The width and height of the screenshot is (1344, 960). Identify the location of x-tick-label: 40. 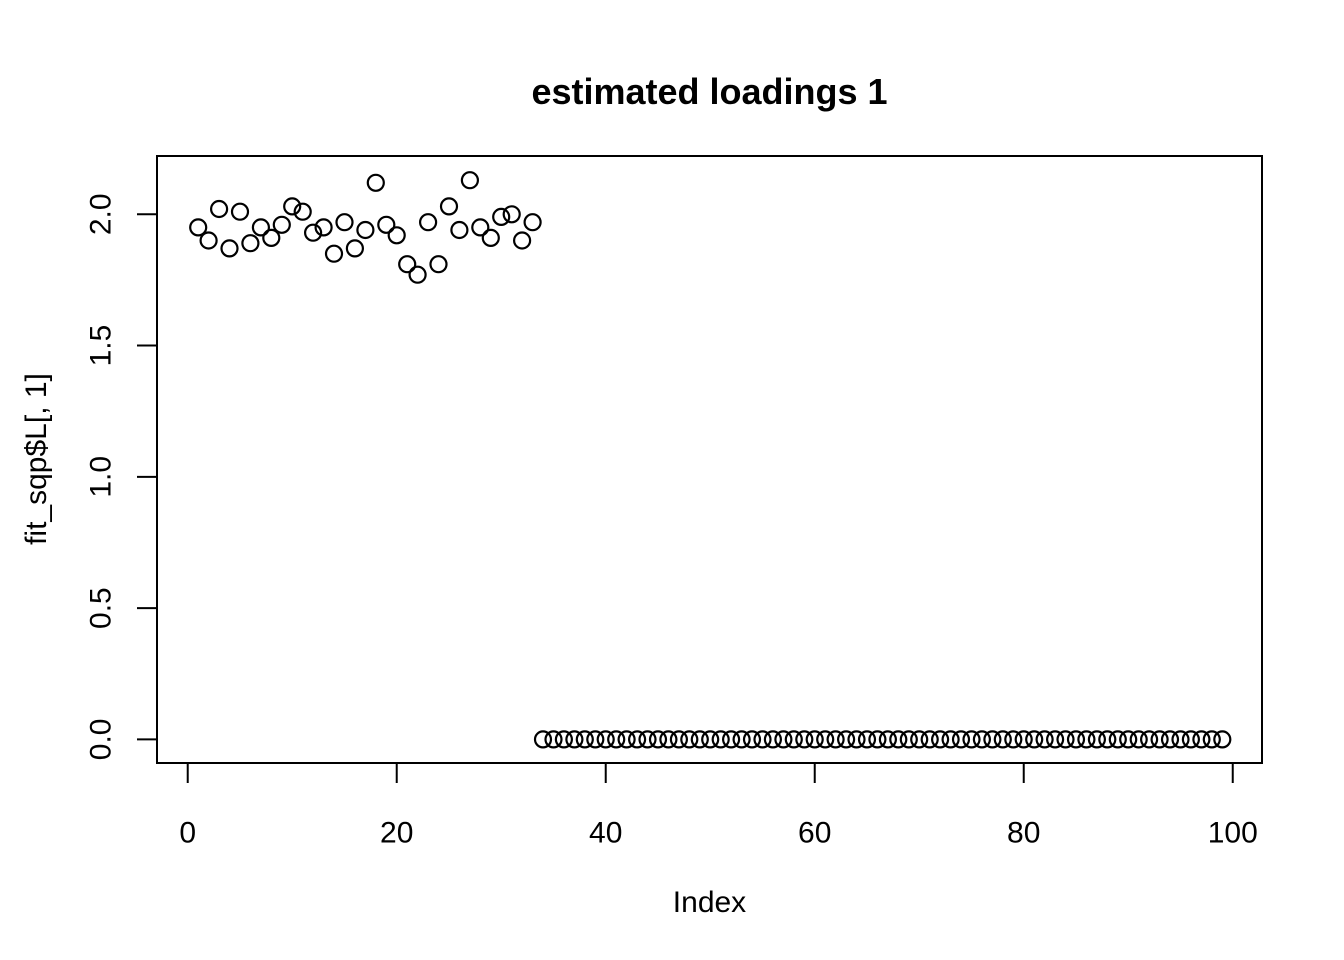
(605, 833).